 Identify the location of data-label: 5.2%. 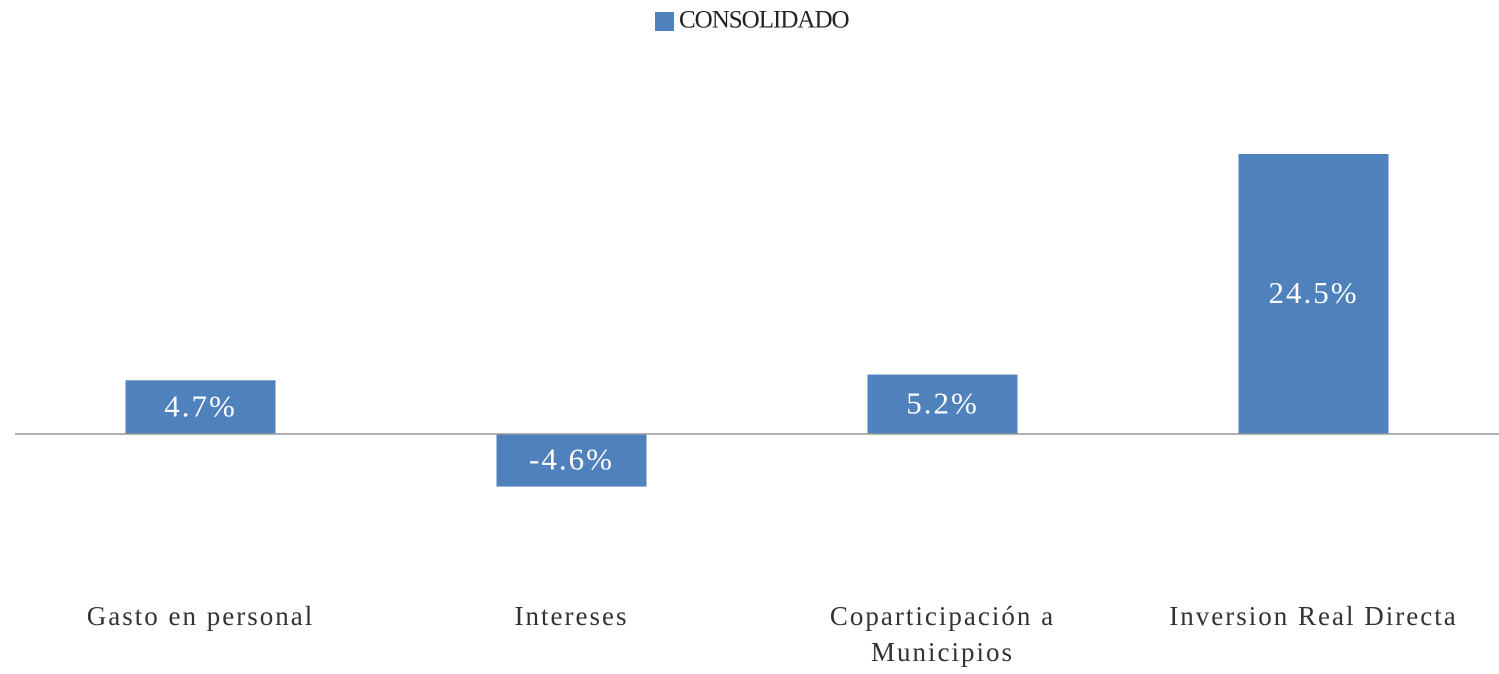
(942, 402).